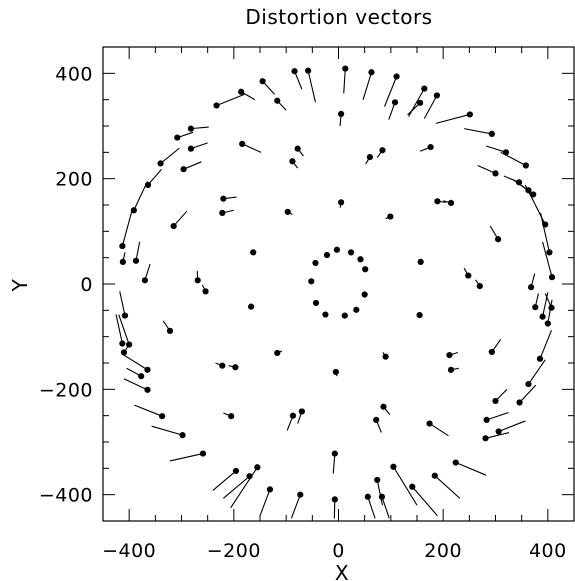  I want to click on y-axis-label: Y, so click(20, 285).